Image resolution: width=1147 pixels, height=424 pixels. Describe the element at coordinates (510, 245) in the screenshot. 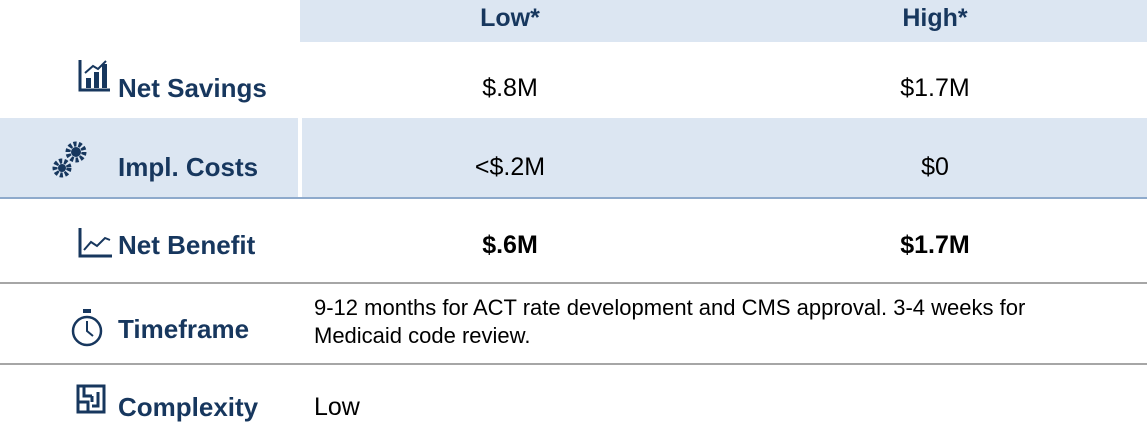

I see `low-value: $.6M` at that location.